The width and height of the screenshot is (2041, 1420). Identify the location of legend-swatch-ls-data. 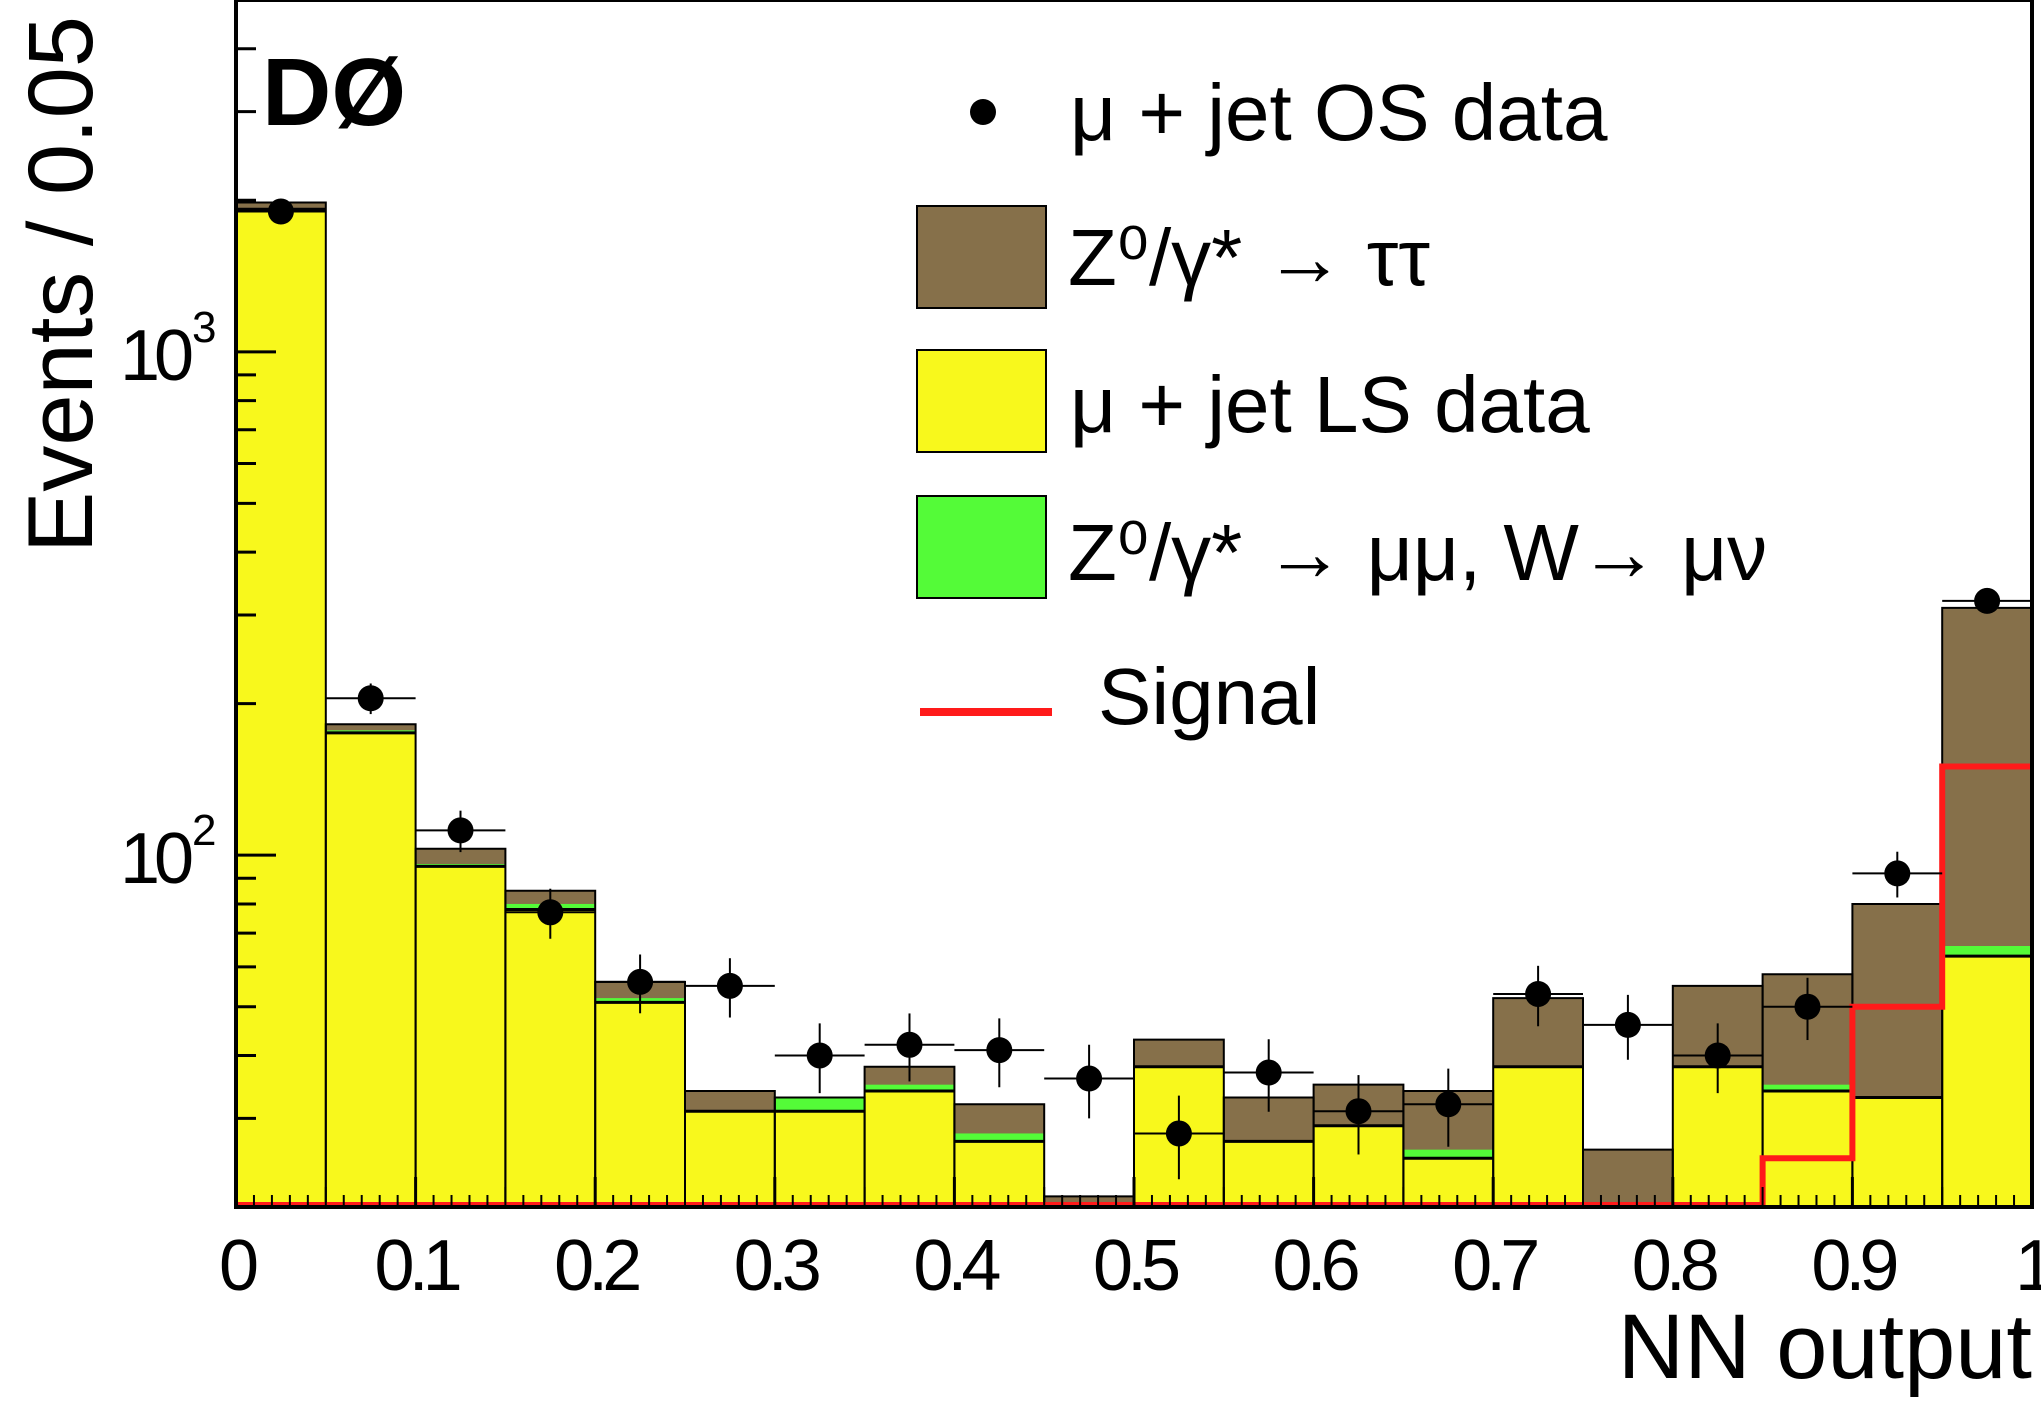
(981, 401).